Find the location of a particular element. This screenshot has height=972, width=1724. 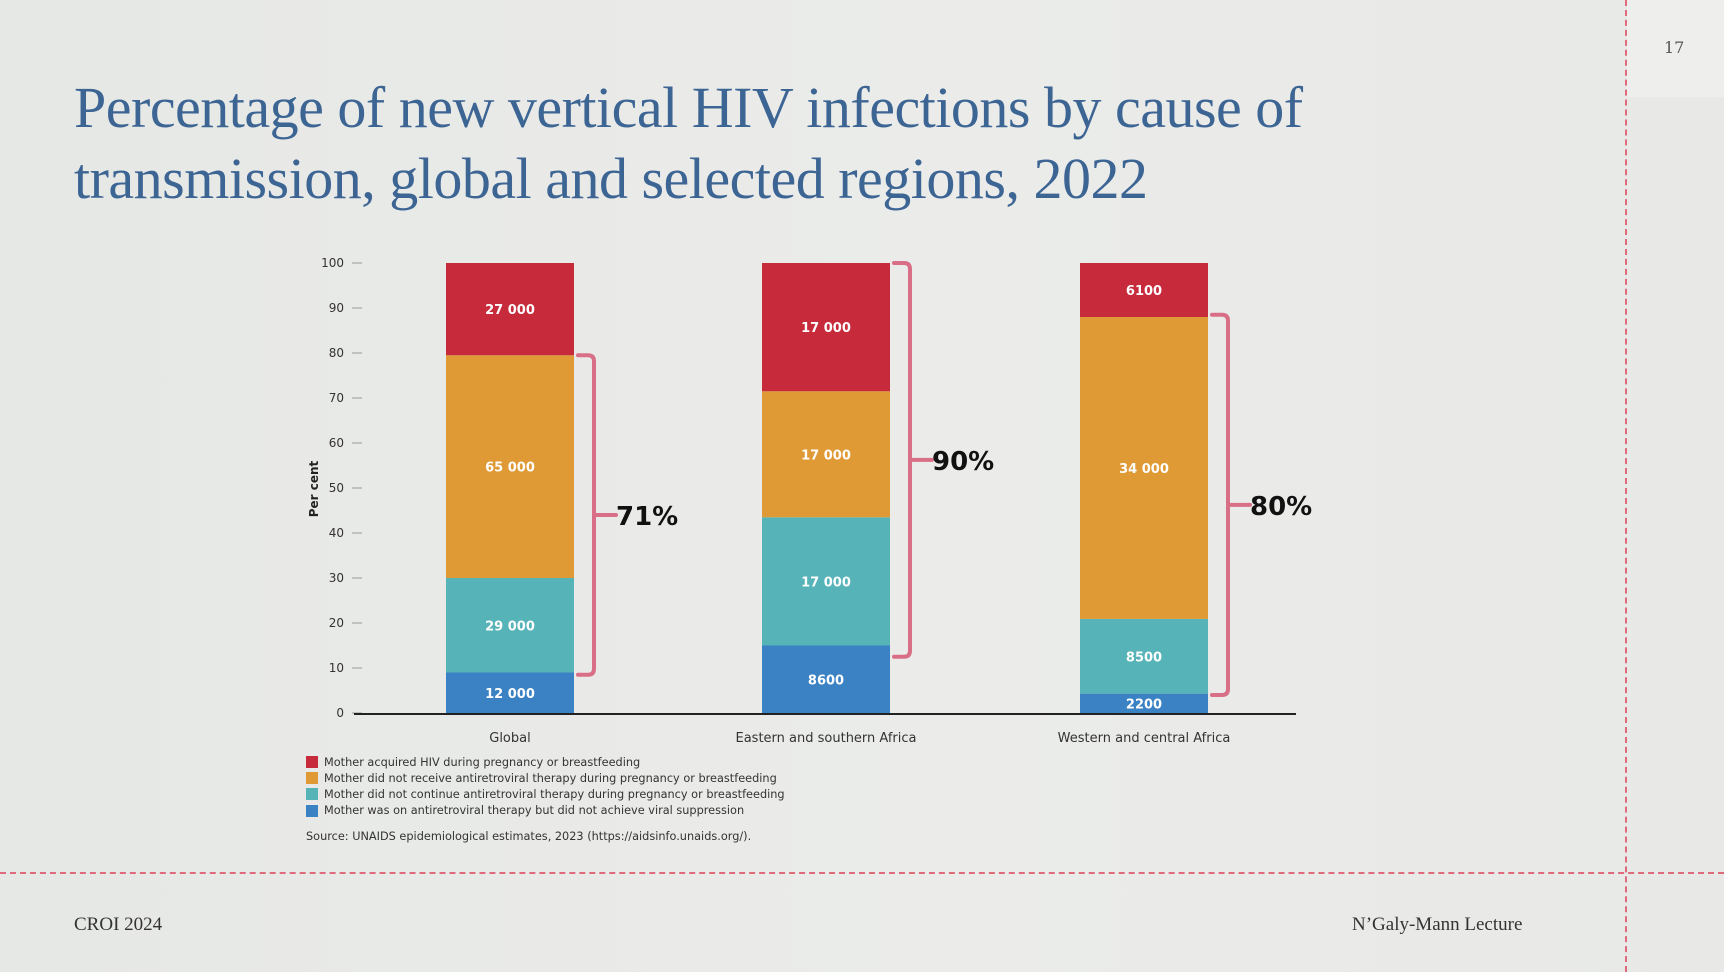

y-tick-label: 80 is located at coordinates (336, 353).